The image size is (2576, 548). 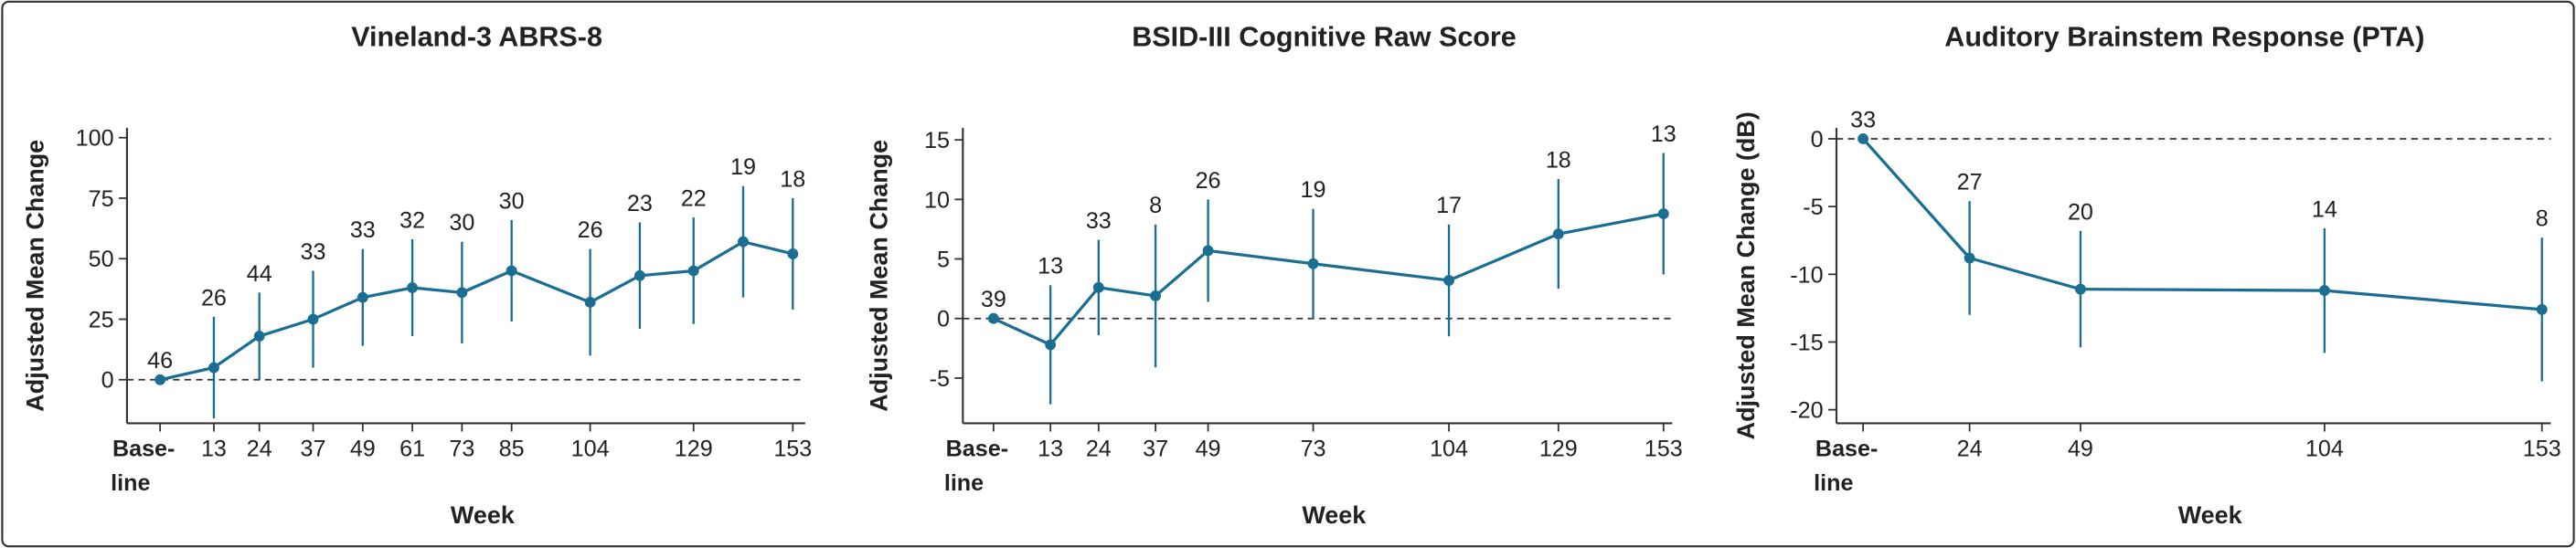 I want to click on y-tick-label: 5, so click(x=943, y=260).